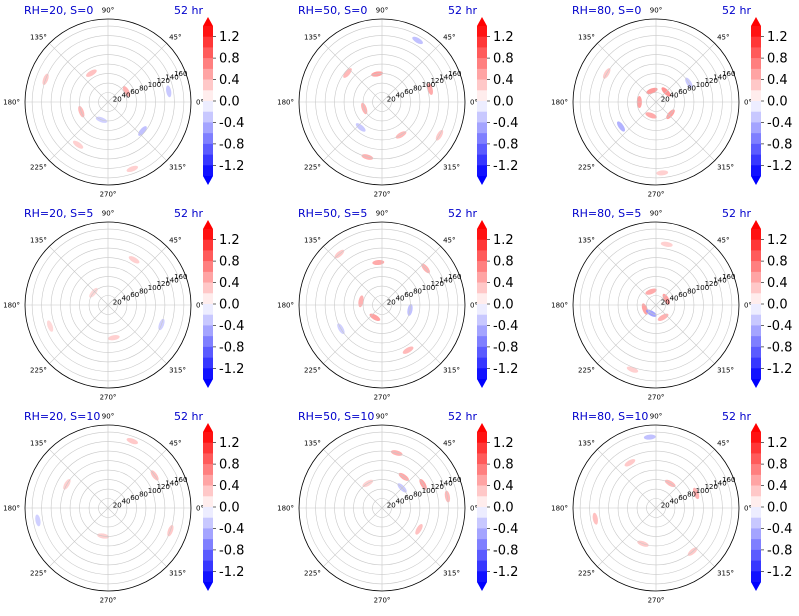 This screenshot has height=616, width=799. I want to click on r-tick-label: 120, so click(437, 81).